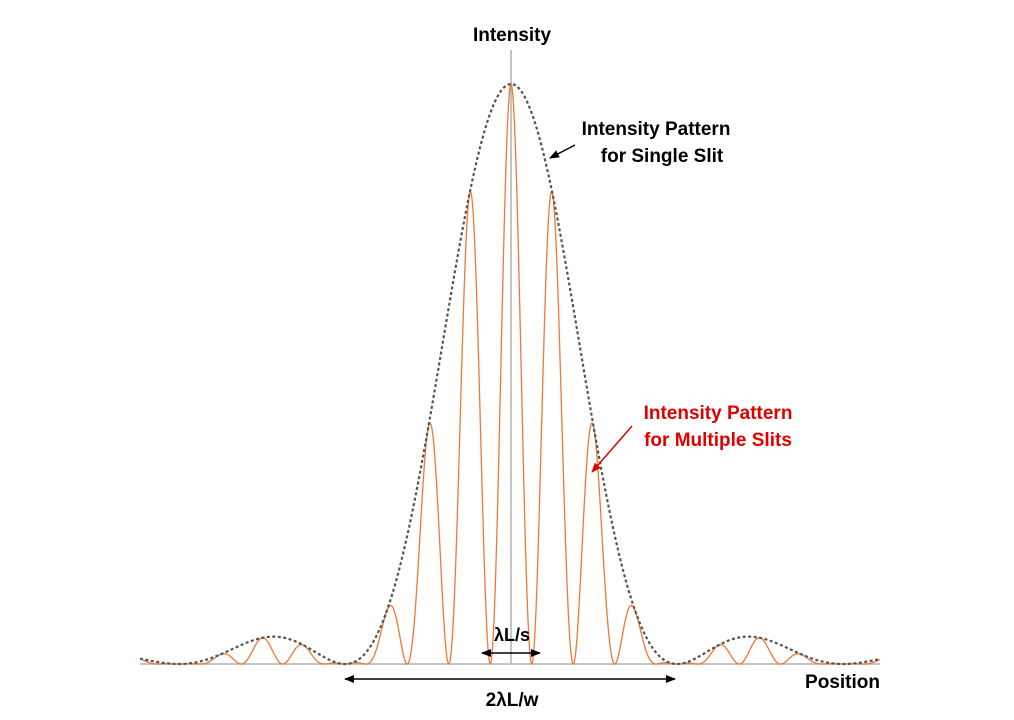  I want to click on spacing-label: λL/s, so click(512, 635).